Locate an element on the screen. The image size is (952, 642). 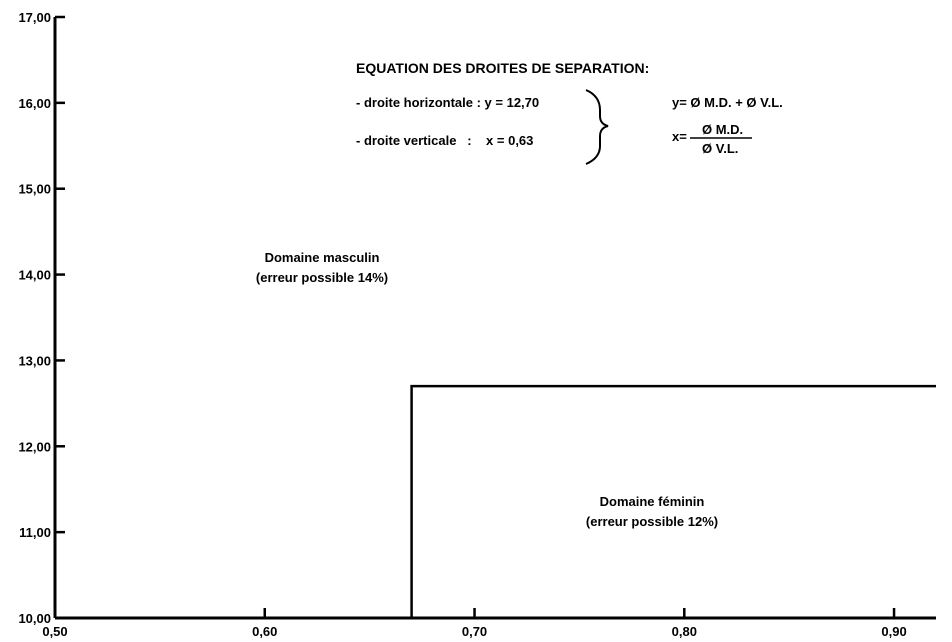
feminin-error: (erreur possible 12%) is located at coordinates (652, 521).